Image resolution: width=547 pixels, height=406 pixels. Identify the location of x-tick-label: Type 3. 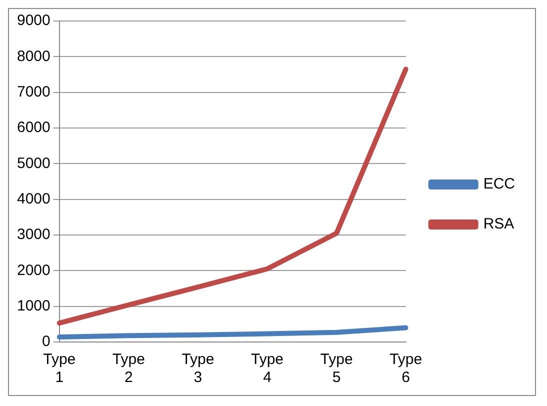
(198, 368).